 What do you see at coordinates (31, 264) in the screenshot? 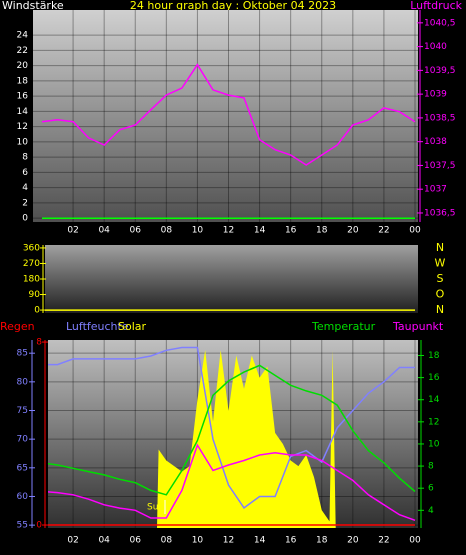
I see `y-tick-label: 270` at bounding box center [31, 264].